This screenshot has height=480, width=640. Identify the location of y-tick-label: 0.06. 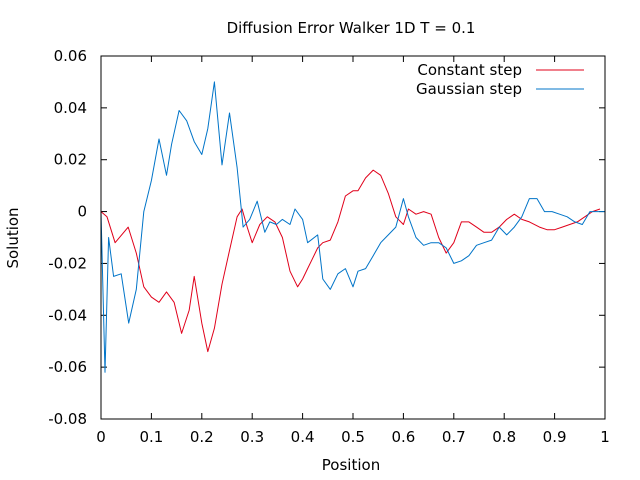
(70, 56).